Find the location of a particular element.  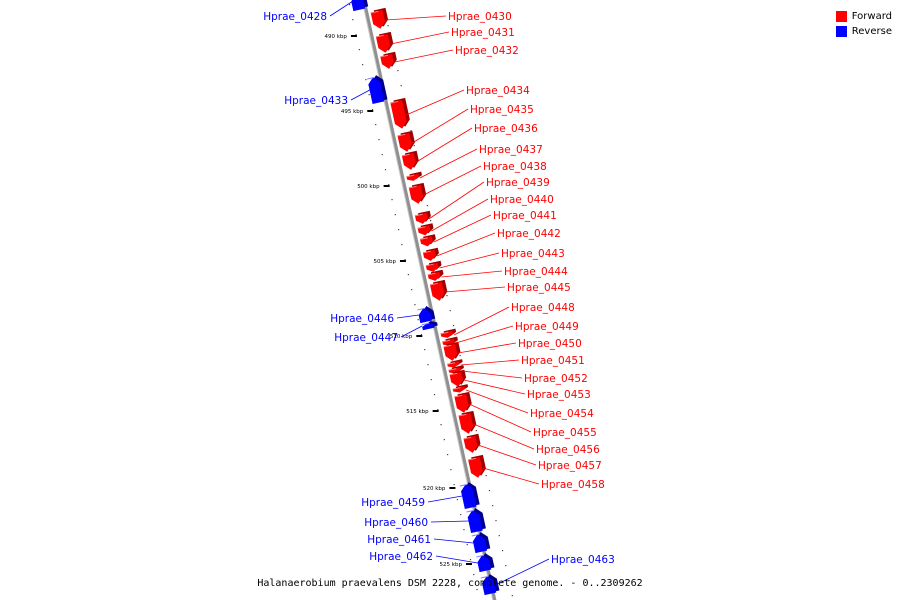

gene-label: Hprae_0436 is located at coordinates (506, 129).